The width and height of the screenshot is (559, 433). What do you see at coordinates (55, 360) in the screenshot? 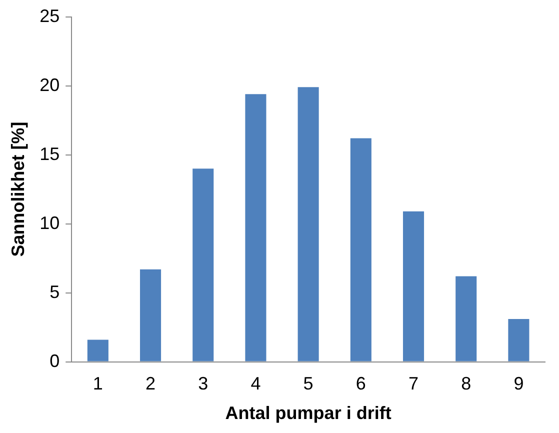
I see `y-tick-label: 0` at bounding box center [55, 360].